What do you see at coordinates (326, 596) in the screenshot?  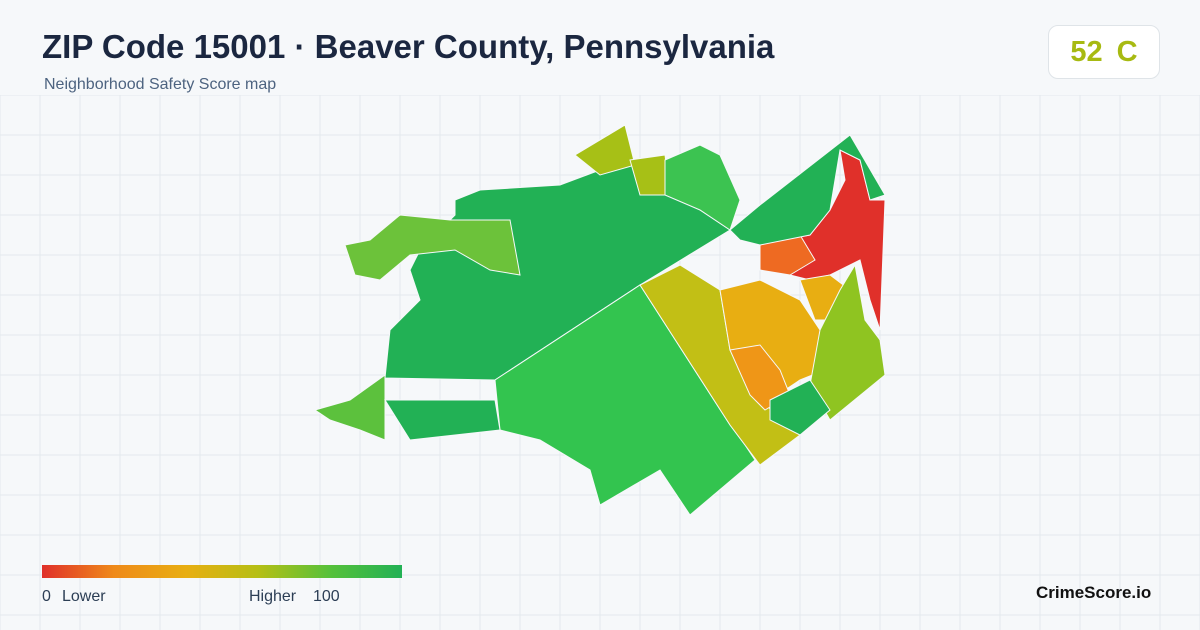 I see `legend-max: 100` at bounding box center [326, 596].